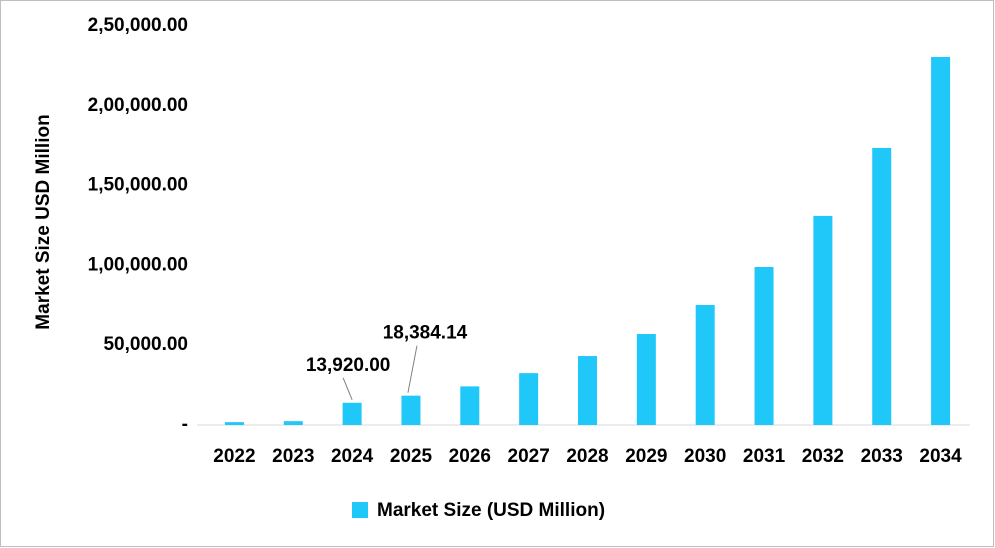 The height and width of the screenshot is (548, 995). I want to click on x-tick-label: 2024, so click(352, 456).